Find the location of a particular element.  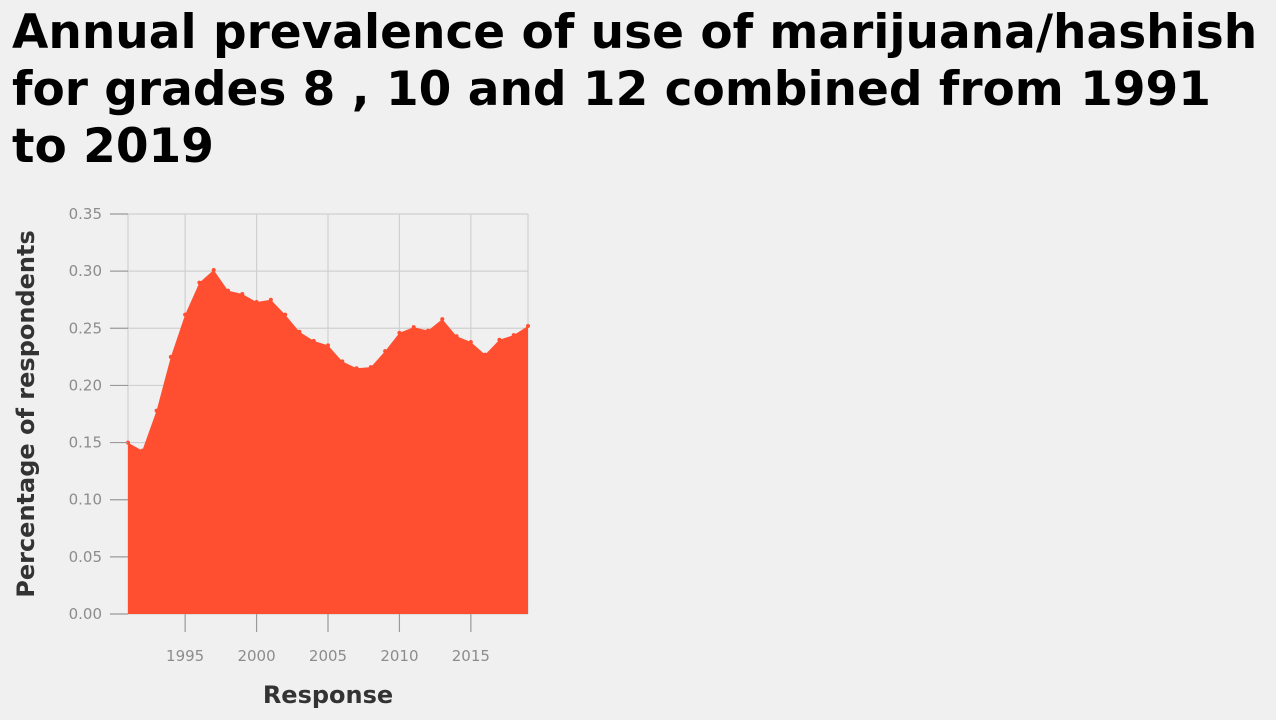

data-point-2000 is located at coordinates (256, 302).